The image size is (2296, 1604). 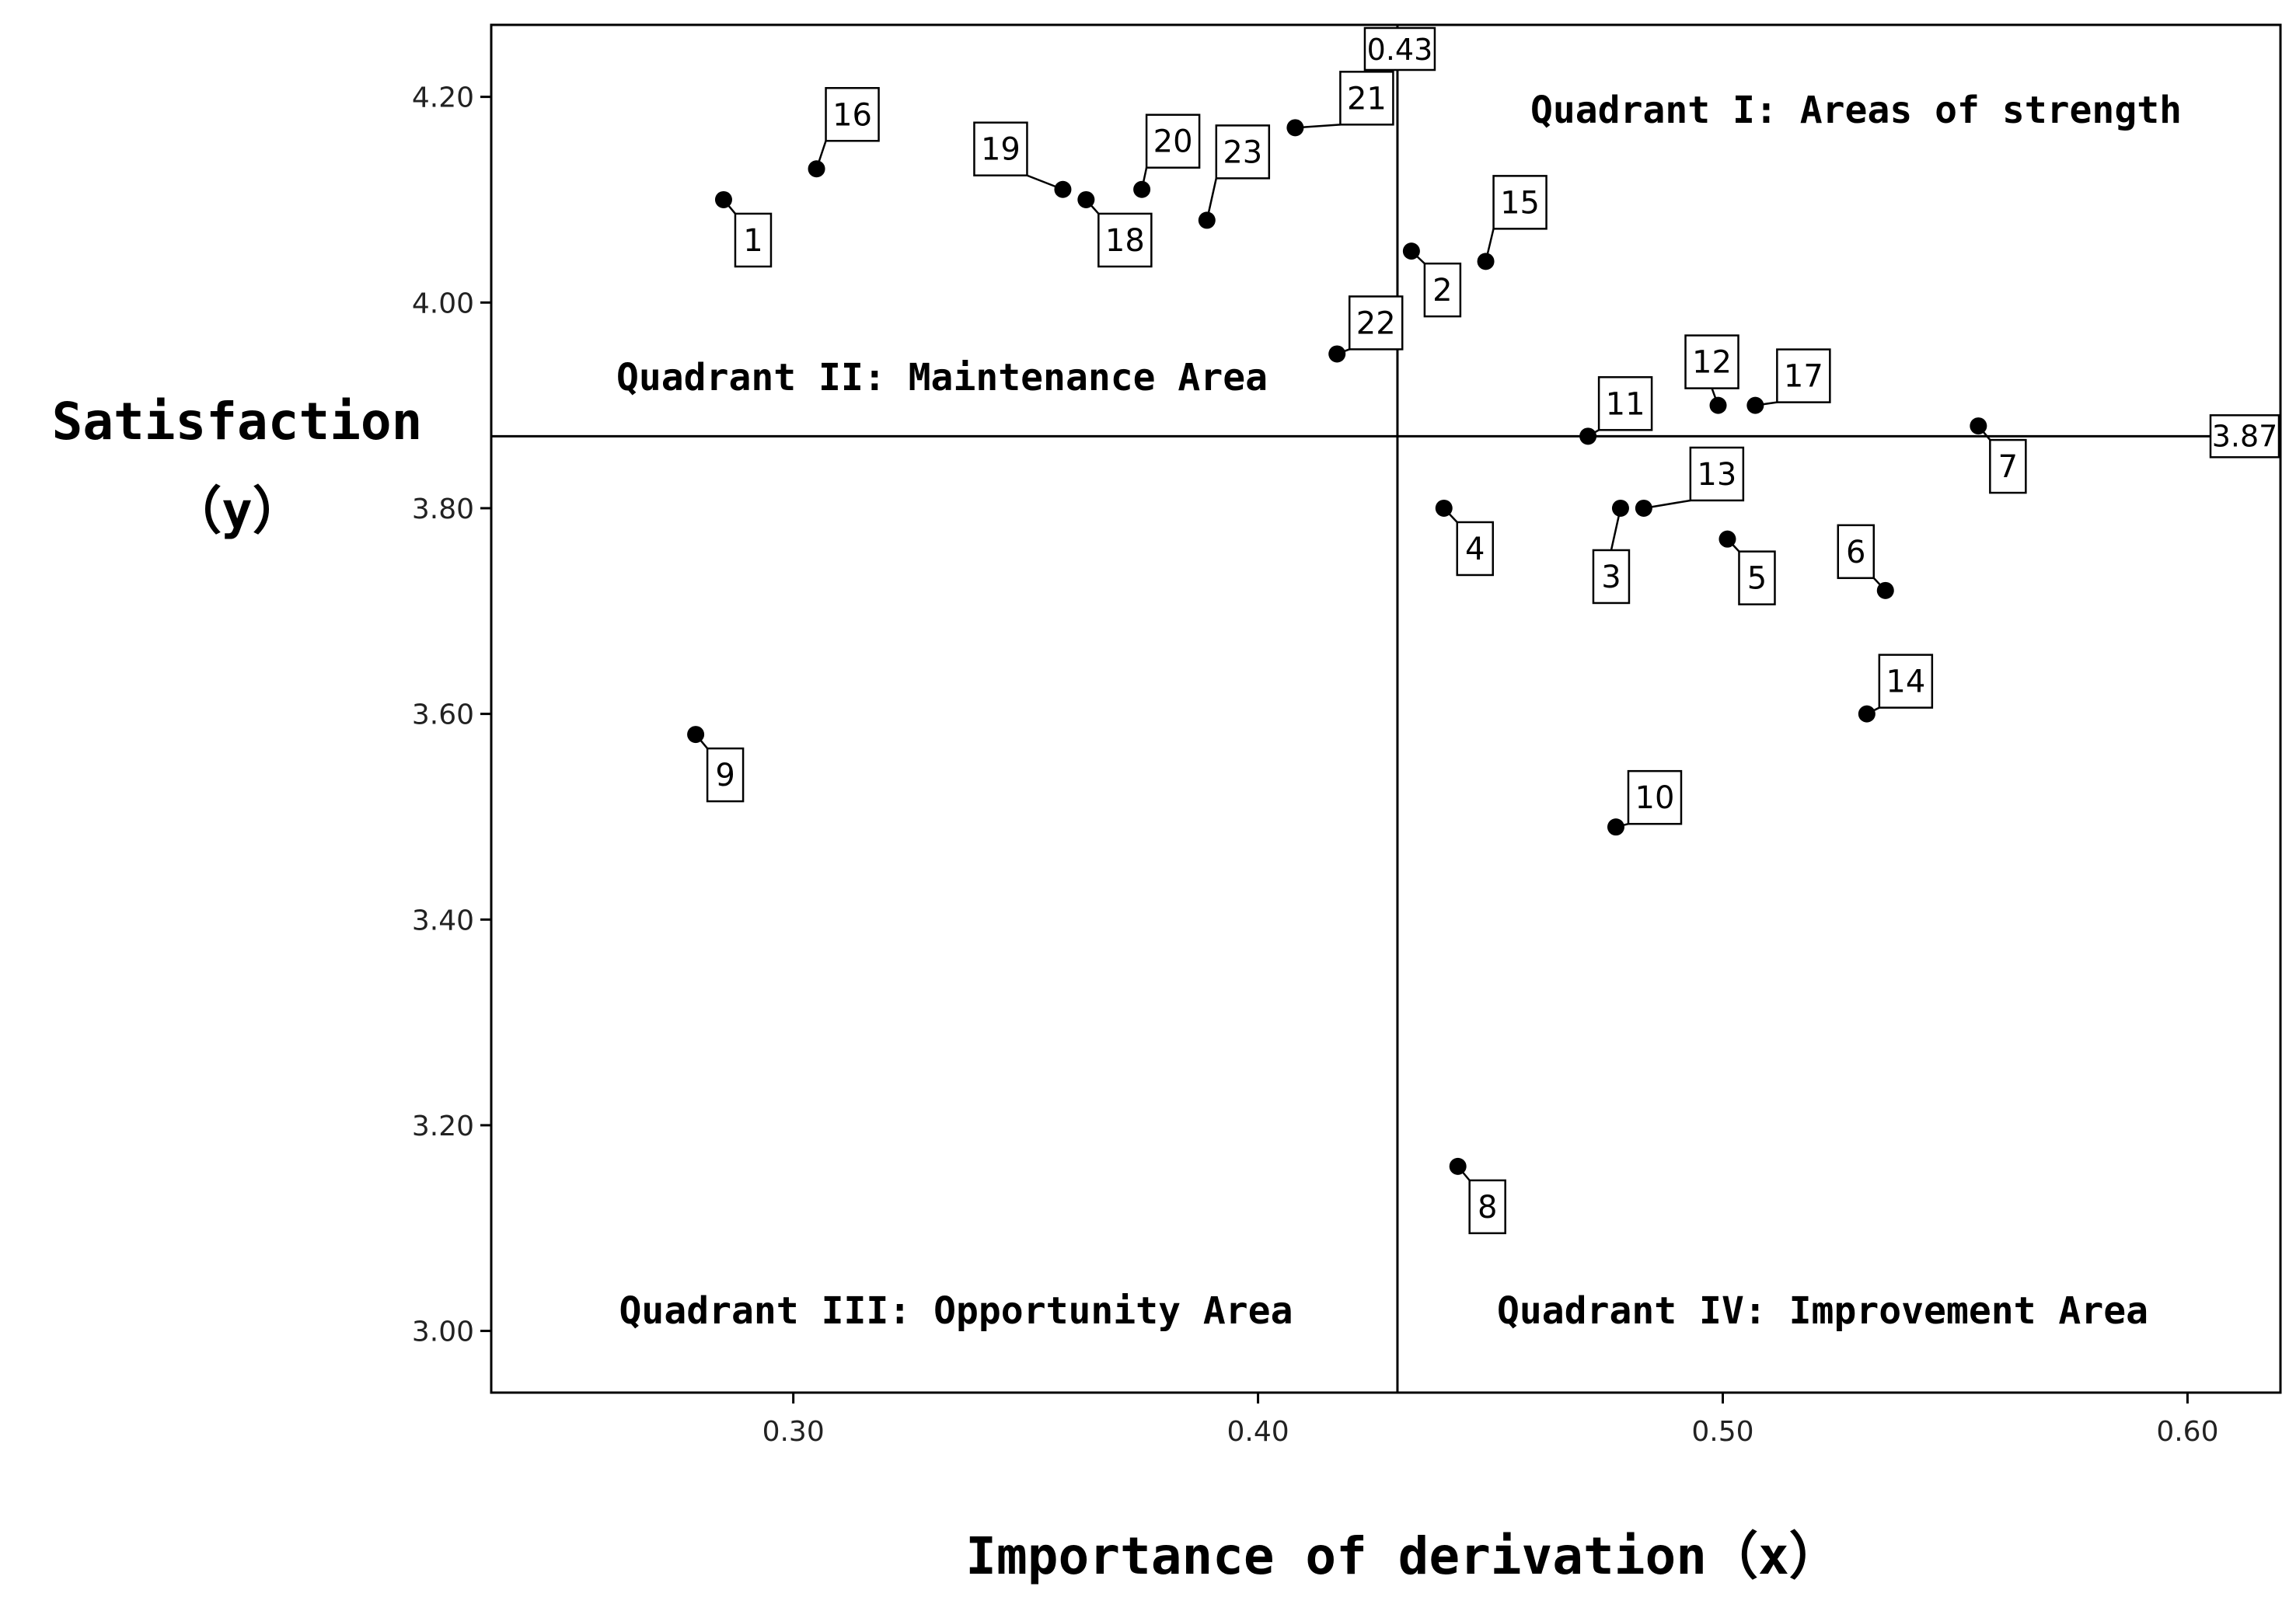 I want to click on quadrant-3-label: Quadrant III: Opportunity Area, so click(x=956, y=1311).